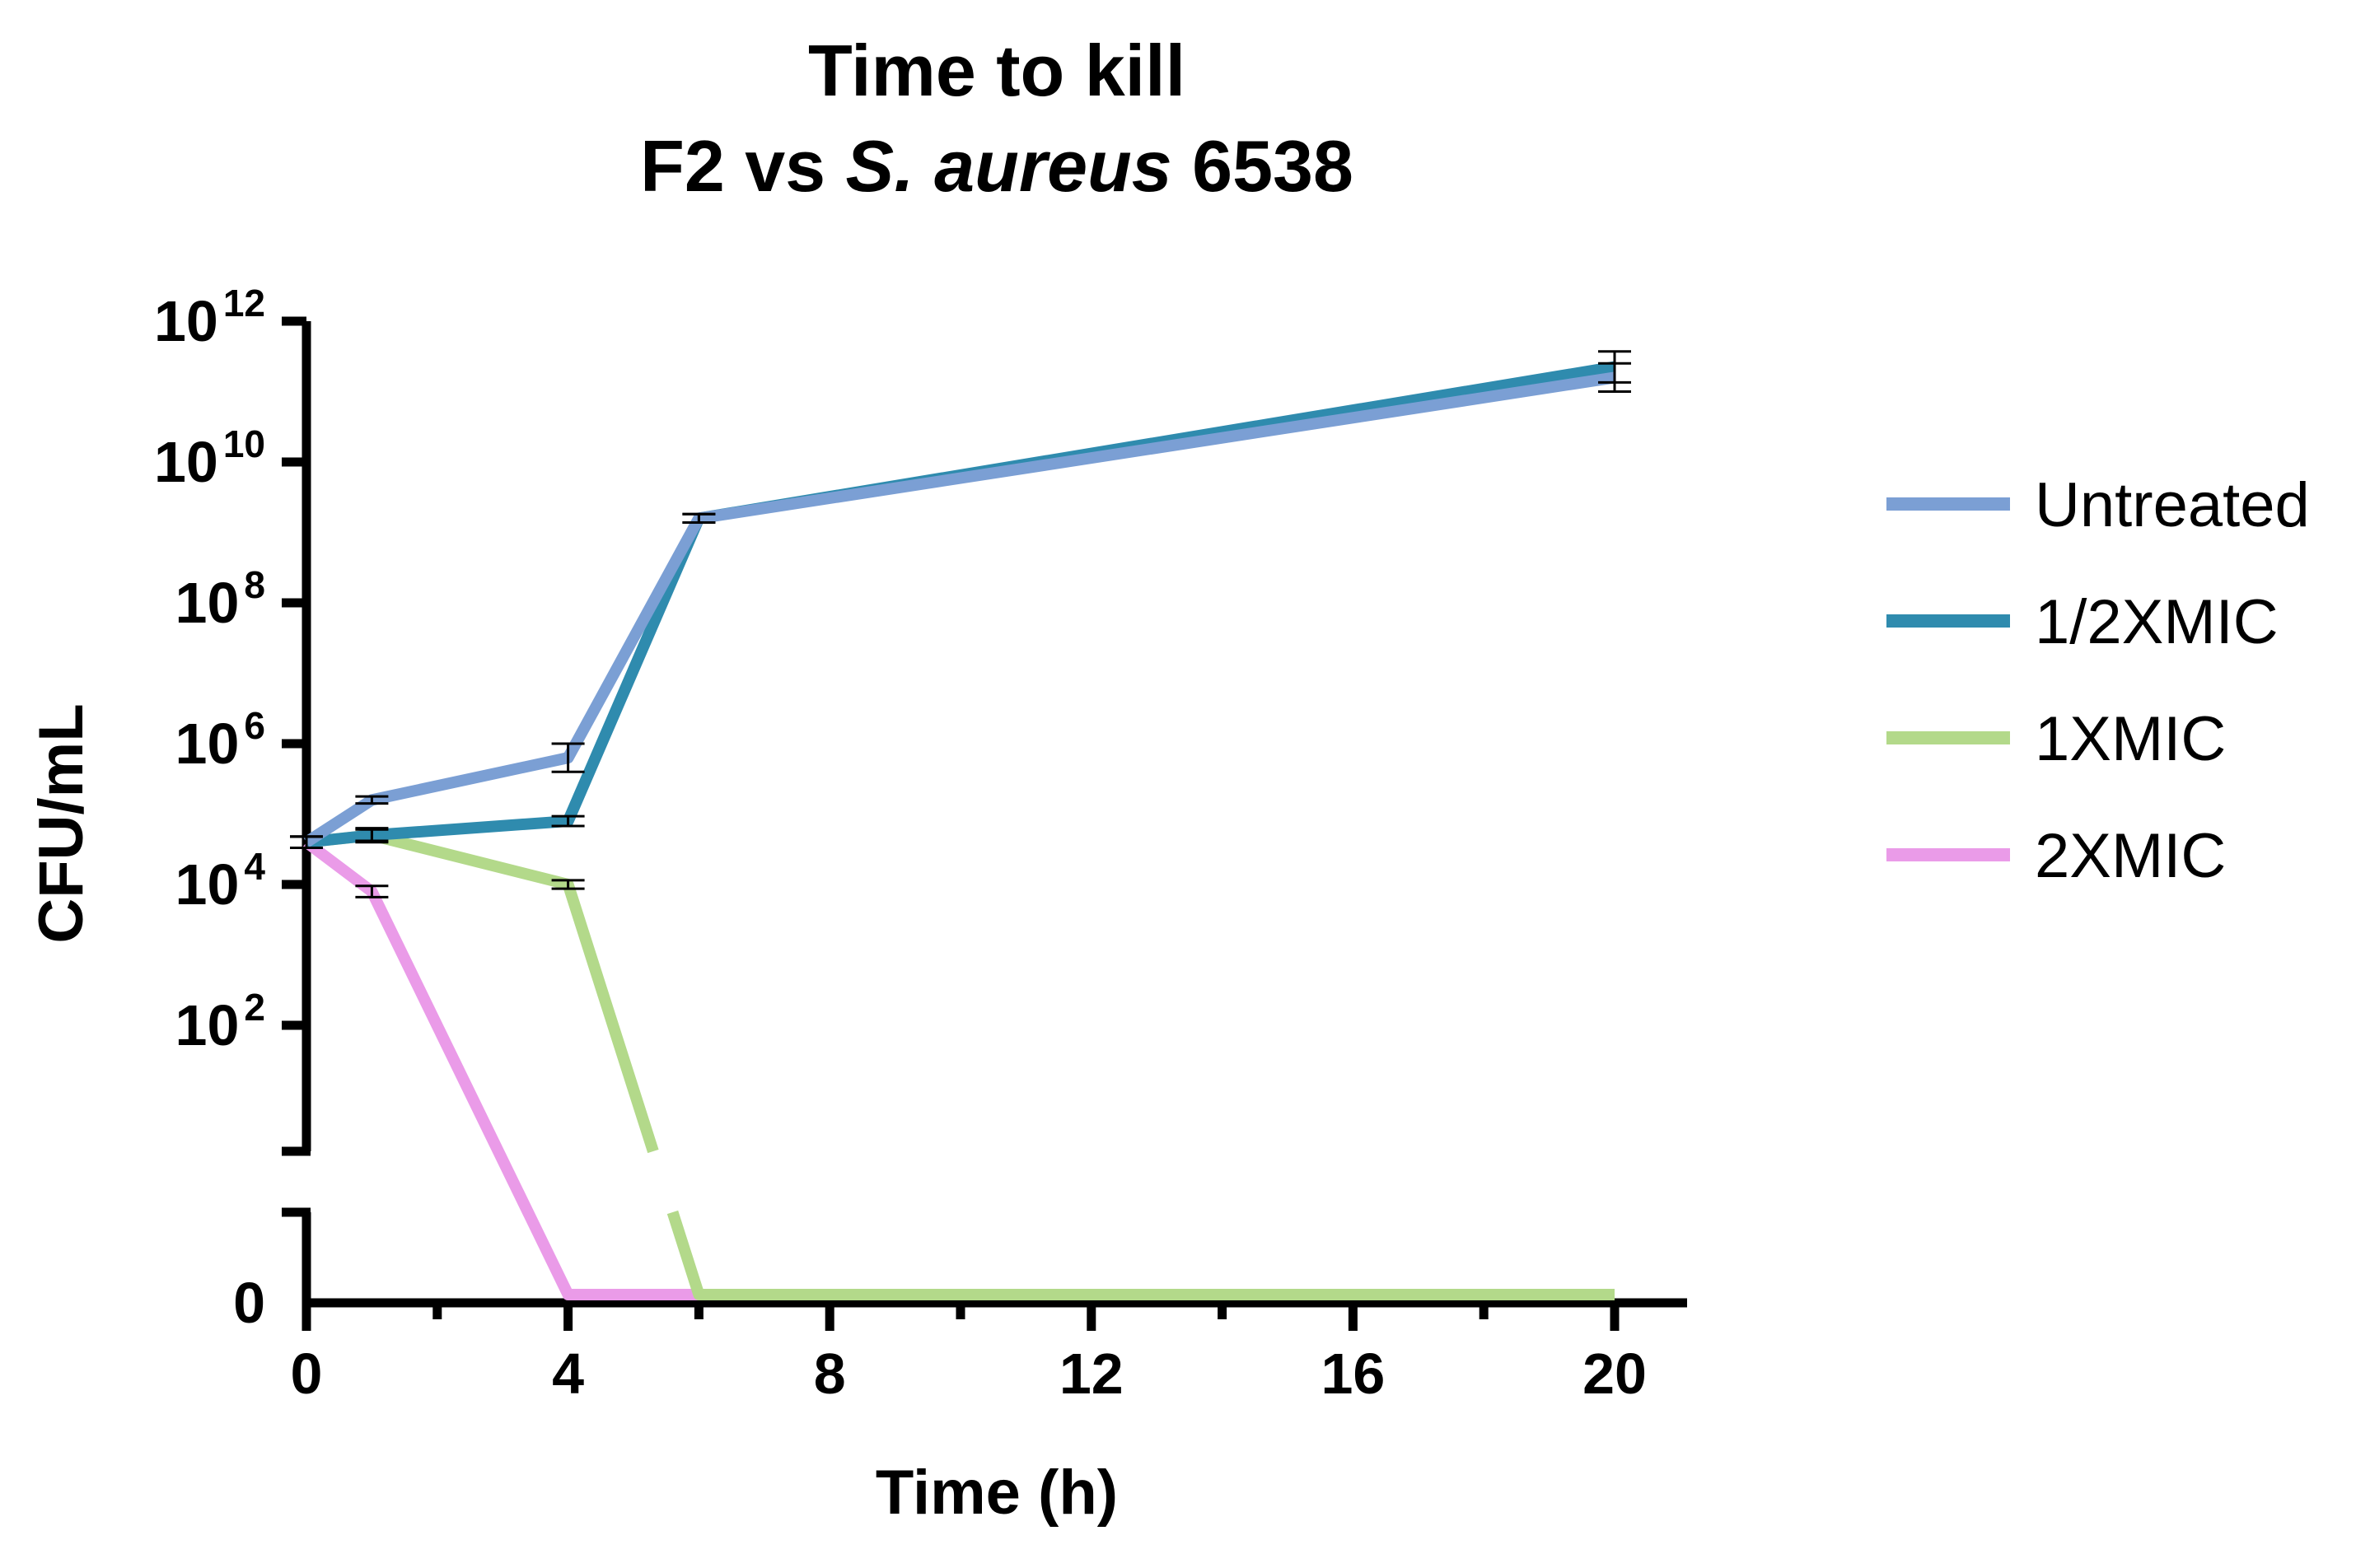  Describe the element at coordinates (307, 1374) in the screenshot. I see `x-tick-label: 0` at that location.